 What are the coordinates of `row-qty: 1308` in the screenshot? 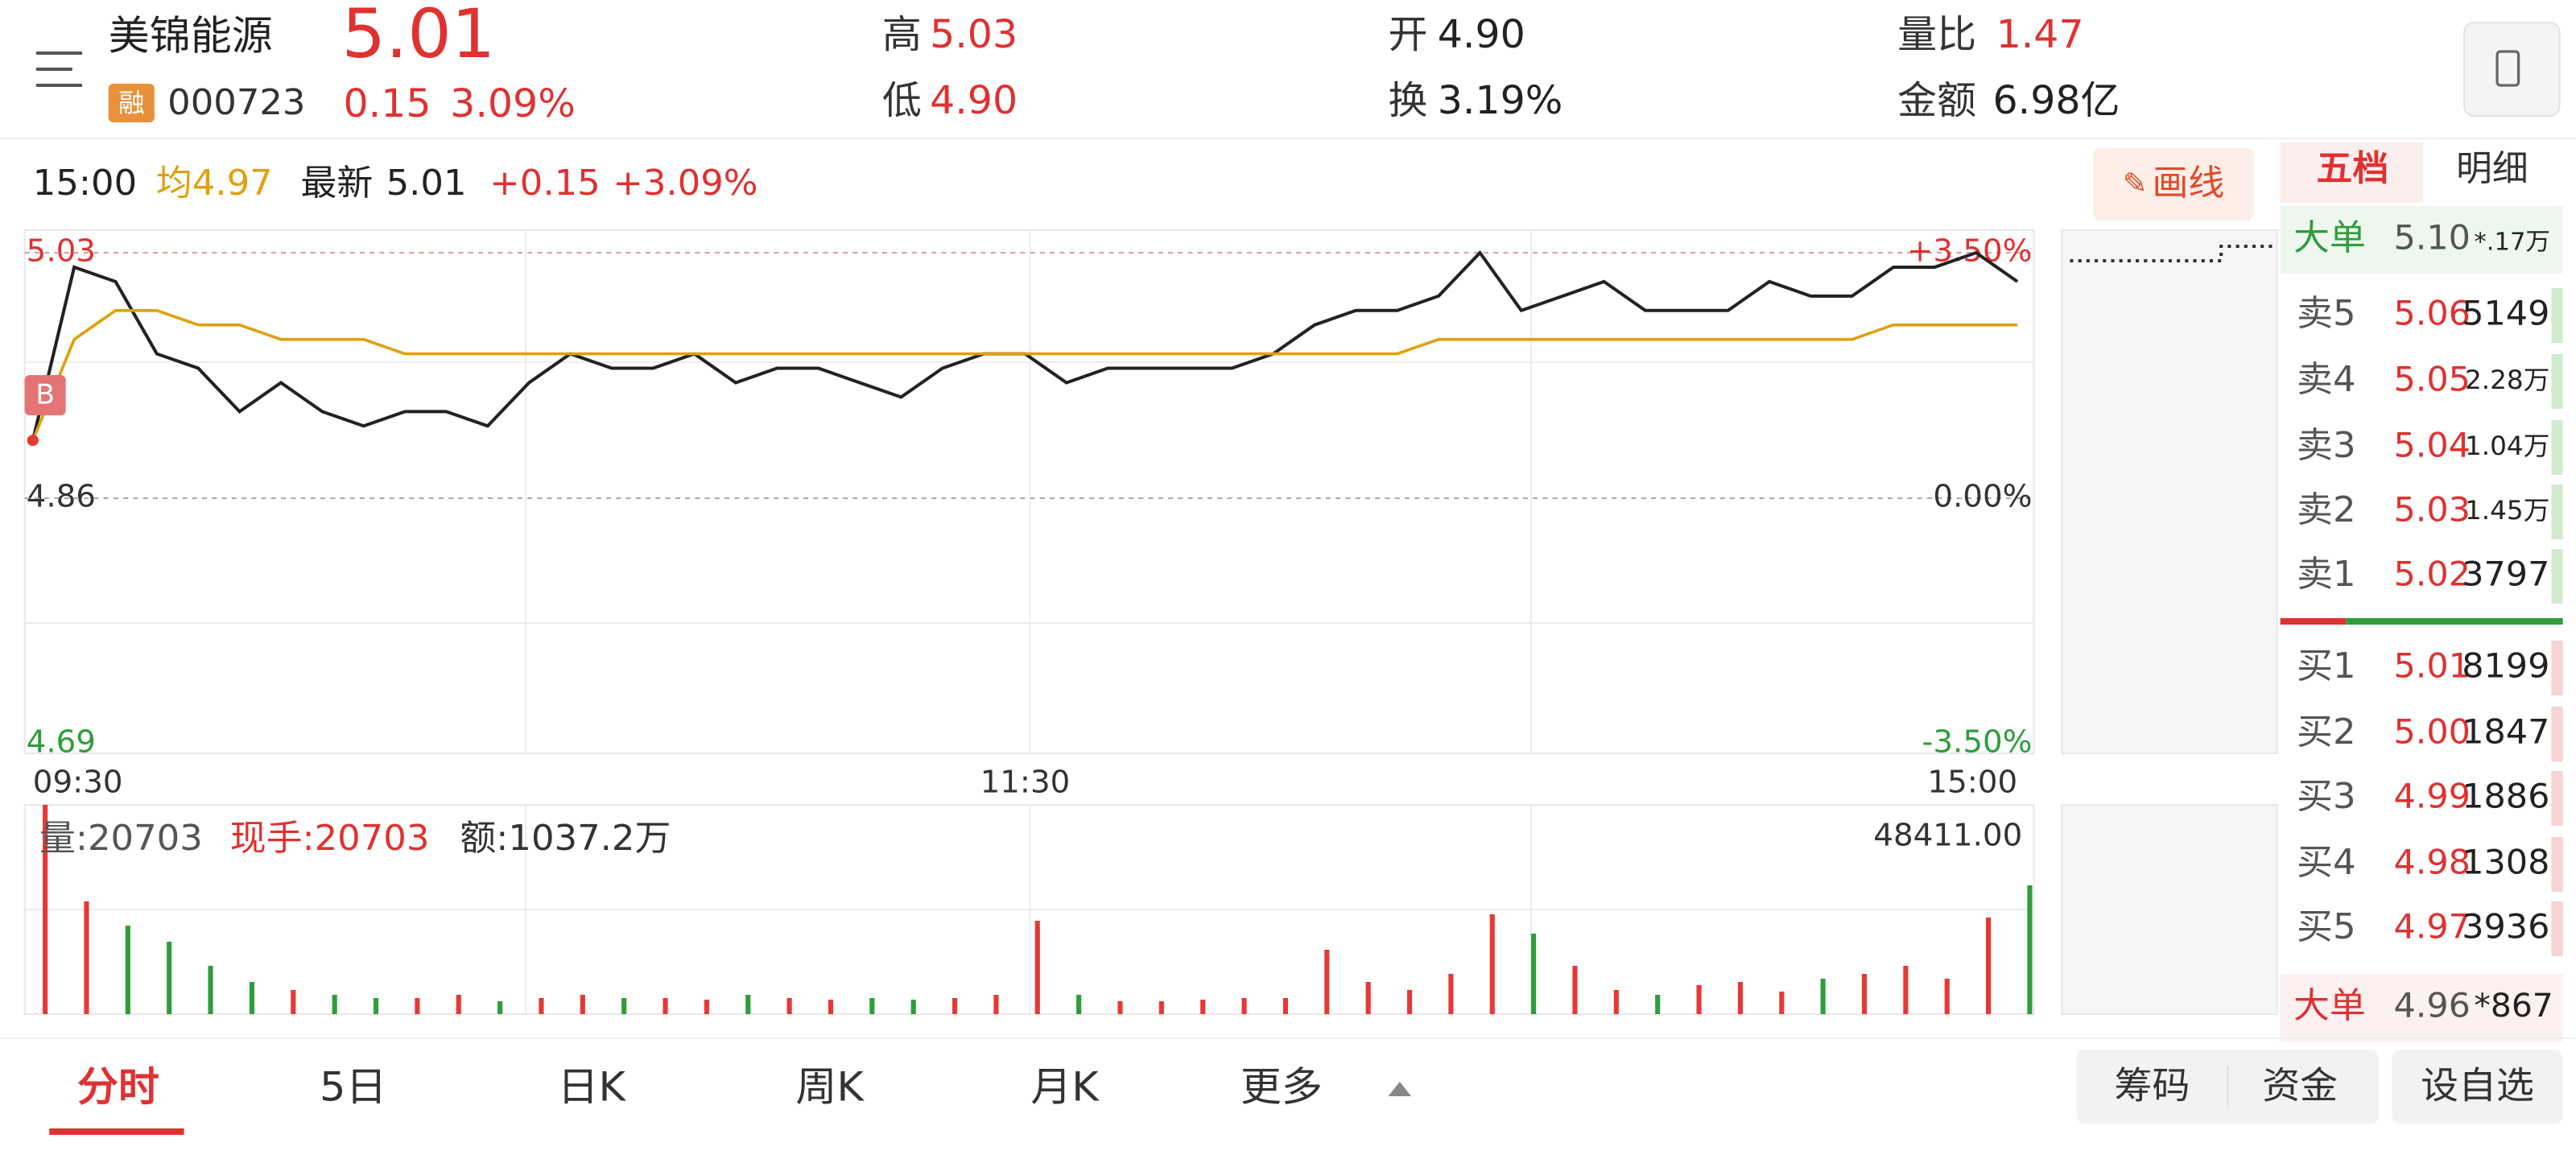 It's located at (2505, 863).